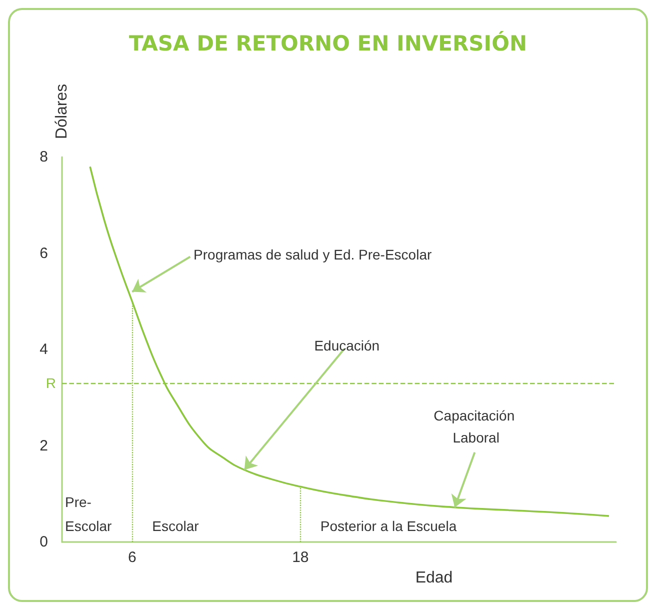  Describe the element at coordinates (51, 383) in the screenshot. I see `ref-line-label: R` at that location.